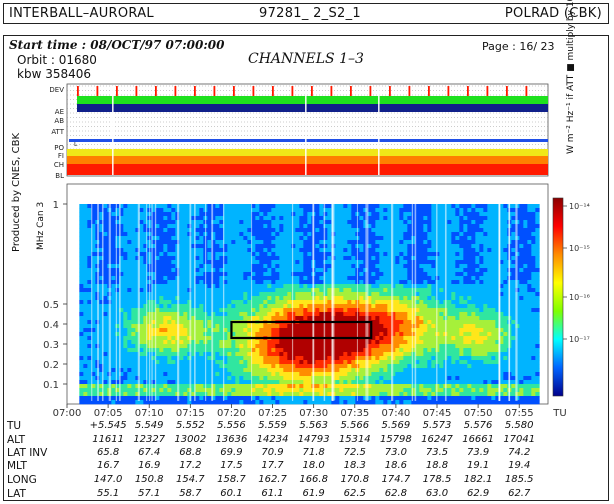 Image resolution: width=614 pixels, height=504 pixels. Describe the element at coordinates (526, 91) in the screenshot. I see `dev-red-tick` at that location.